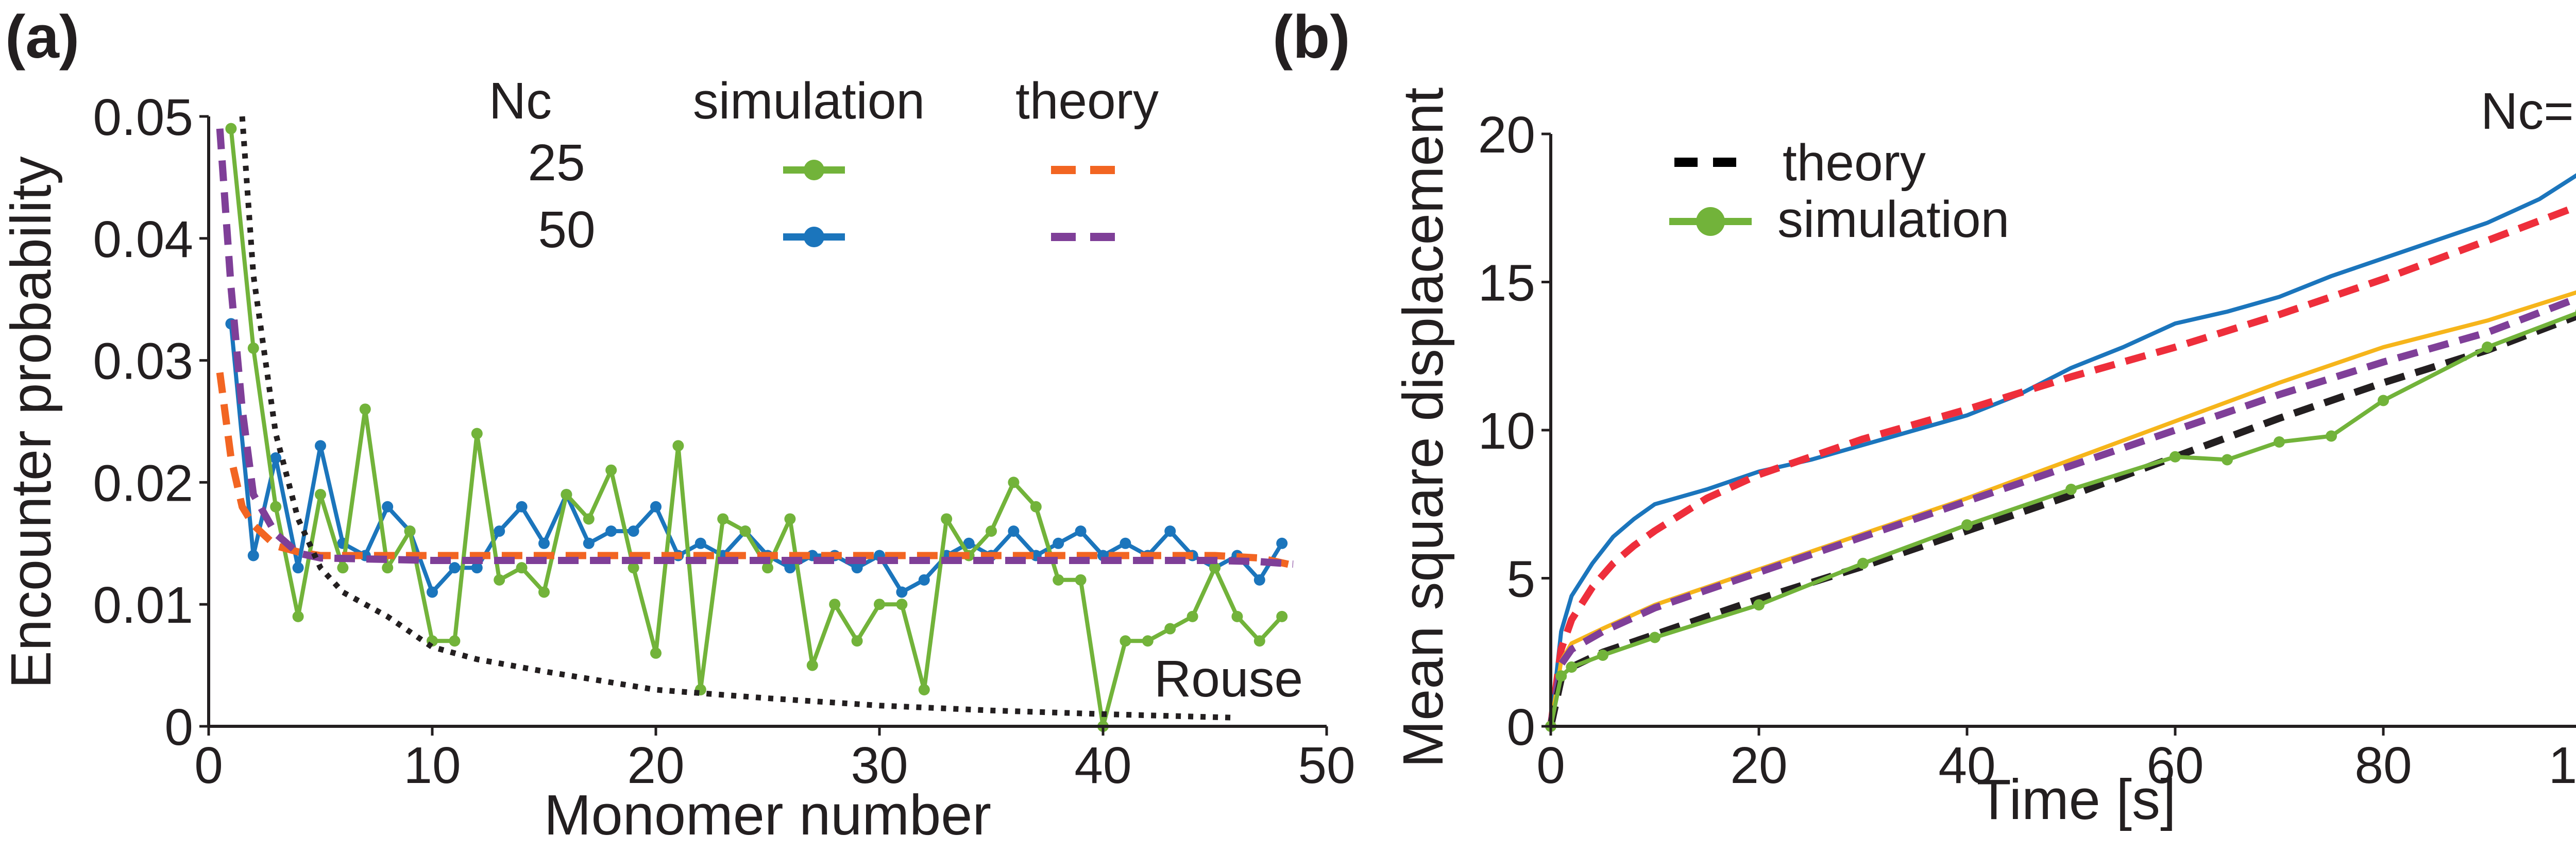  Describe the element at coordinates (1087, 101) in the screenshot. I see `legend-a-header-theory: theory` at that location.